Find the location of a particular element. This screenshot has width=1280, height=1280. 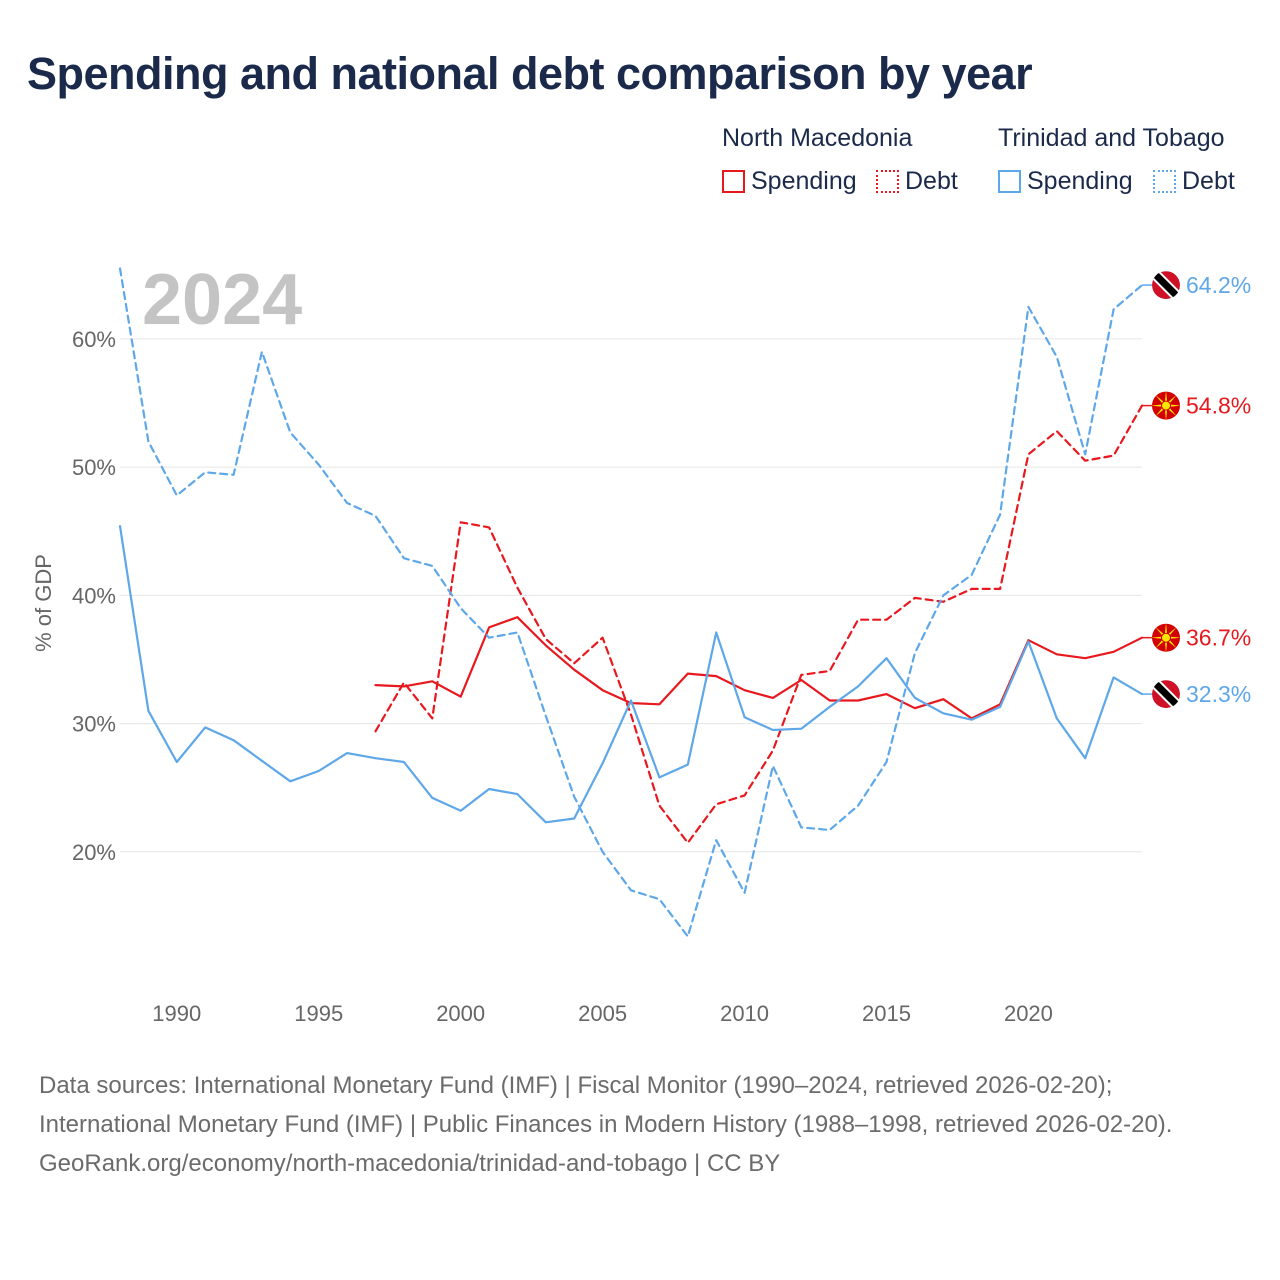

series-line-north-macedonia-spending is located at coordinates (759, 668).